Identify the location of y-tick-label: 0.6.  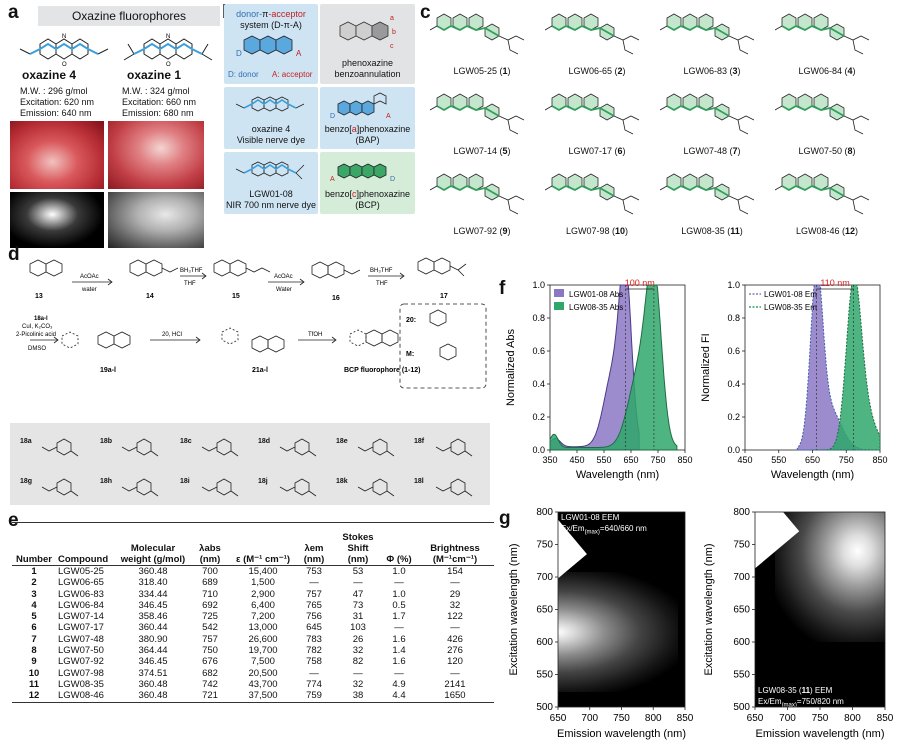
(538, 351).